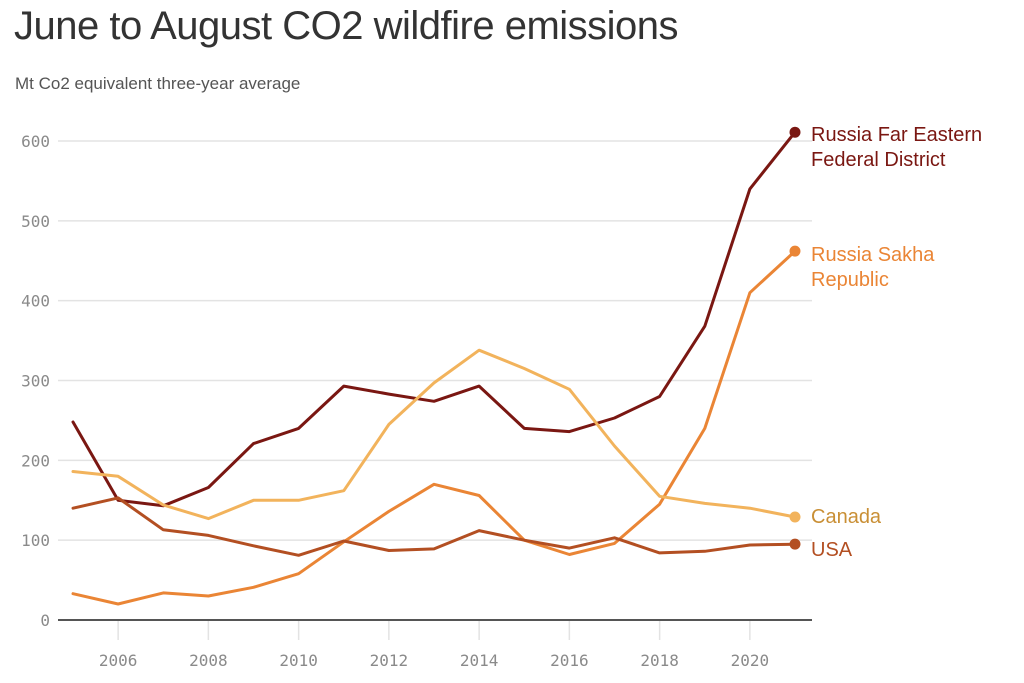 The width and height of the screenshot is (1024, 683). What do you see at coordinates (479, 660) in the screenshot?
I see `x-tick-label: 2014` at bounding box center [479, 660].